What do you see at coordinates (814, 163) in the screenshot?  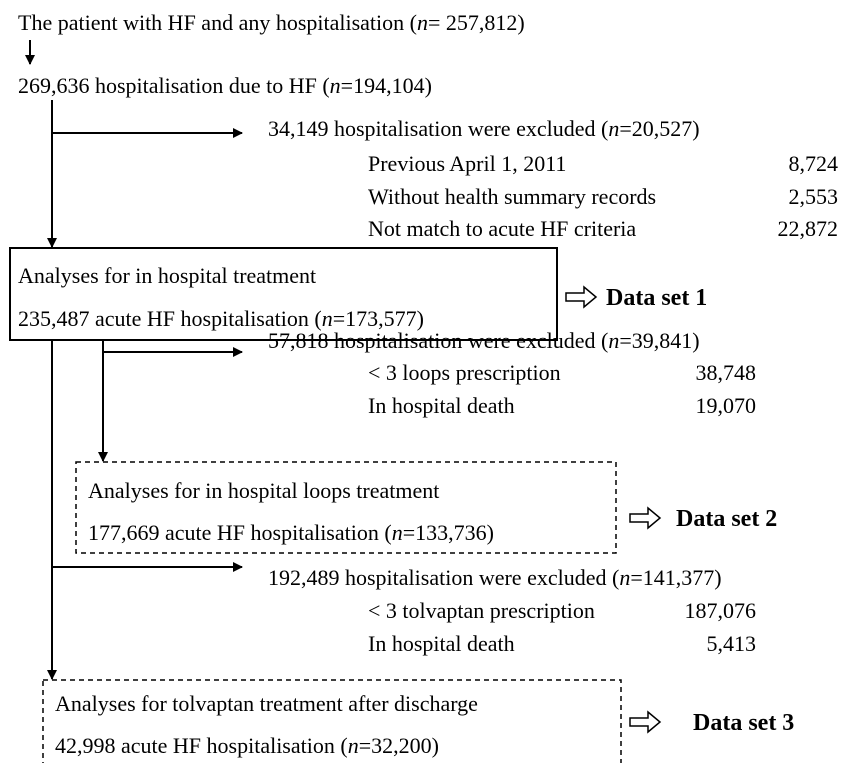 I see `exclusion-value: 8,724` at bounding box center [814, 163].